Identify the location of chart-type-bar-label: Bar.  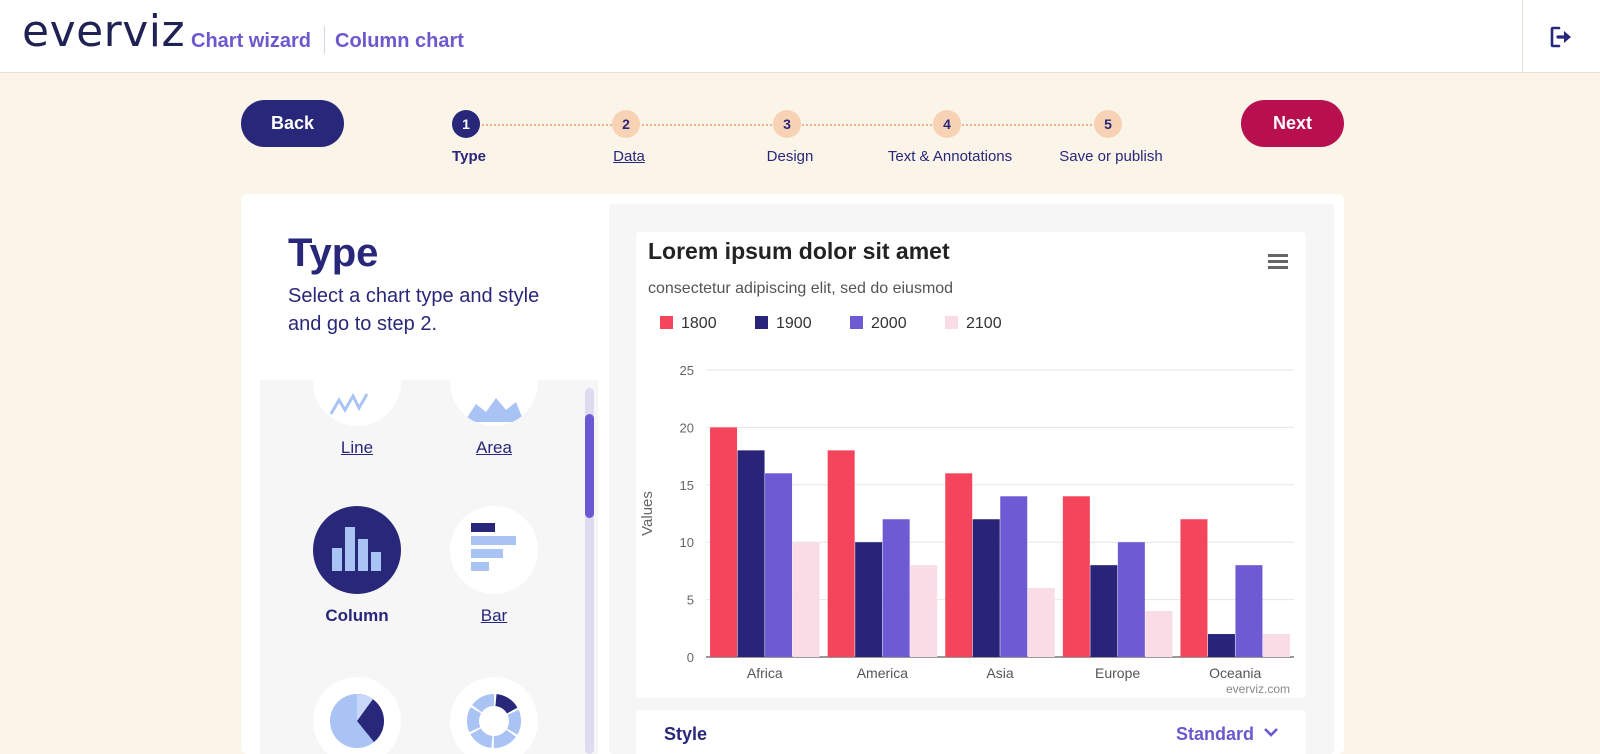
(494, 615).